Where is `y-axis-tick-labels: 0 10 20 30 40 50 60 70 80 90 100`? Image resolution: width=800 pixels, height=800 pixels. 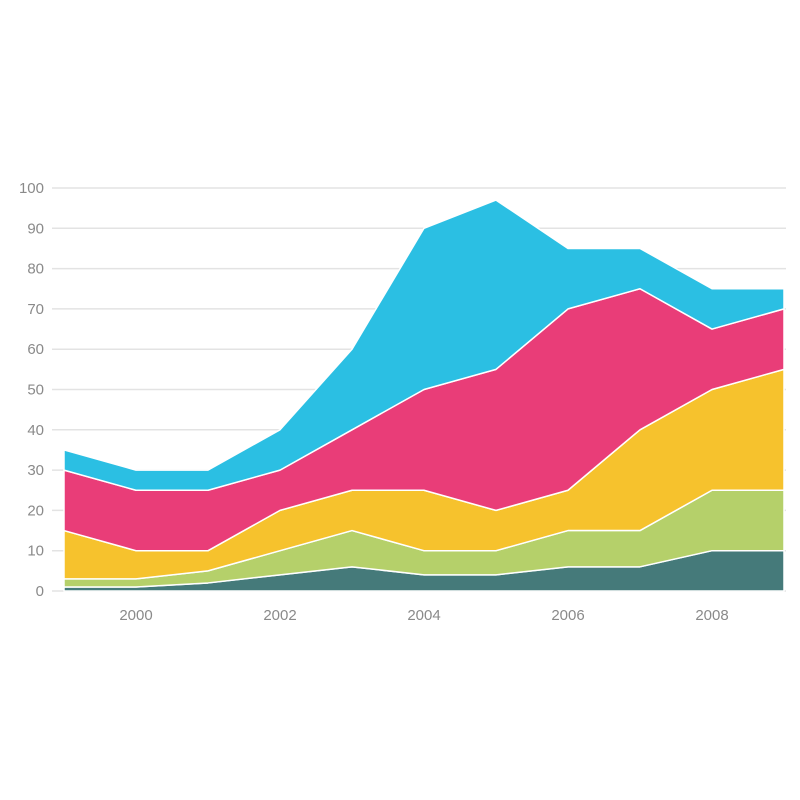 y-axis-tick-labels: 0 10 20 30 40 50 60 70 80 90 100 is located at coordinates (31, 390).